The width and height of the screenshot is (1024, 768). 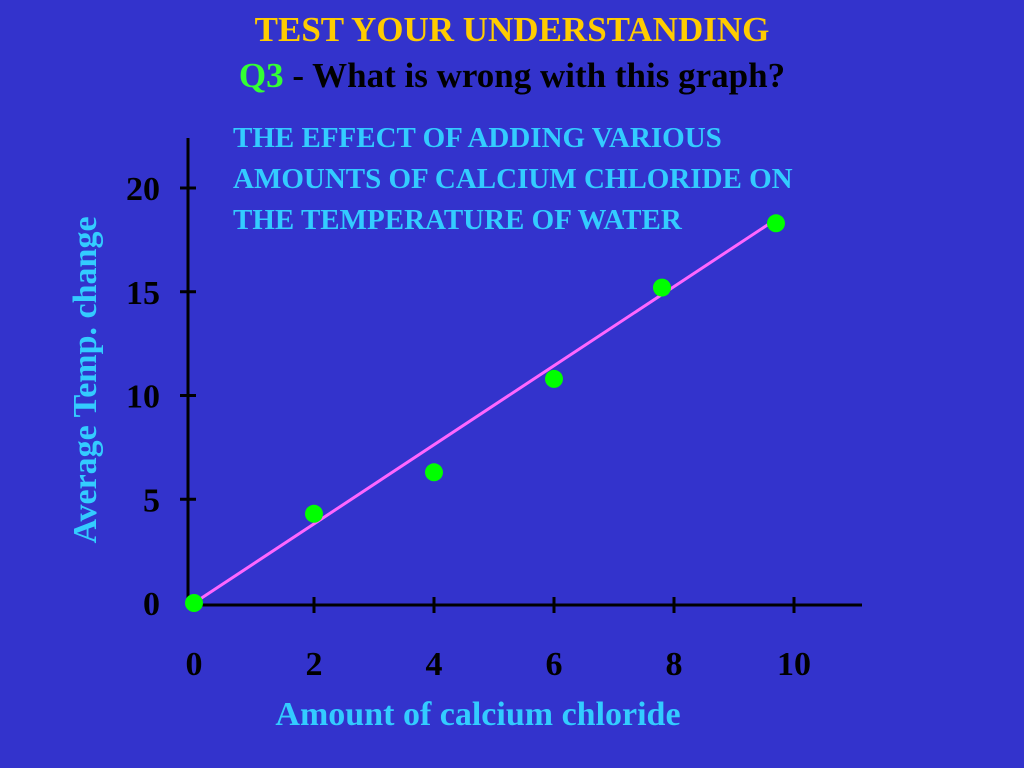 I want to click on x-tick-label: 4, so click(x=434, y=664).